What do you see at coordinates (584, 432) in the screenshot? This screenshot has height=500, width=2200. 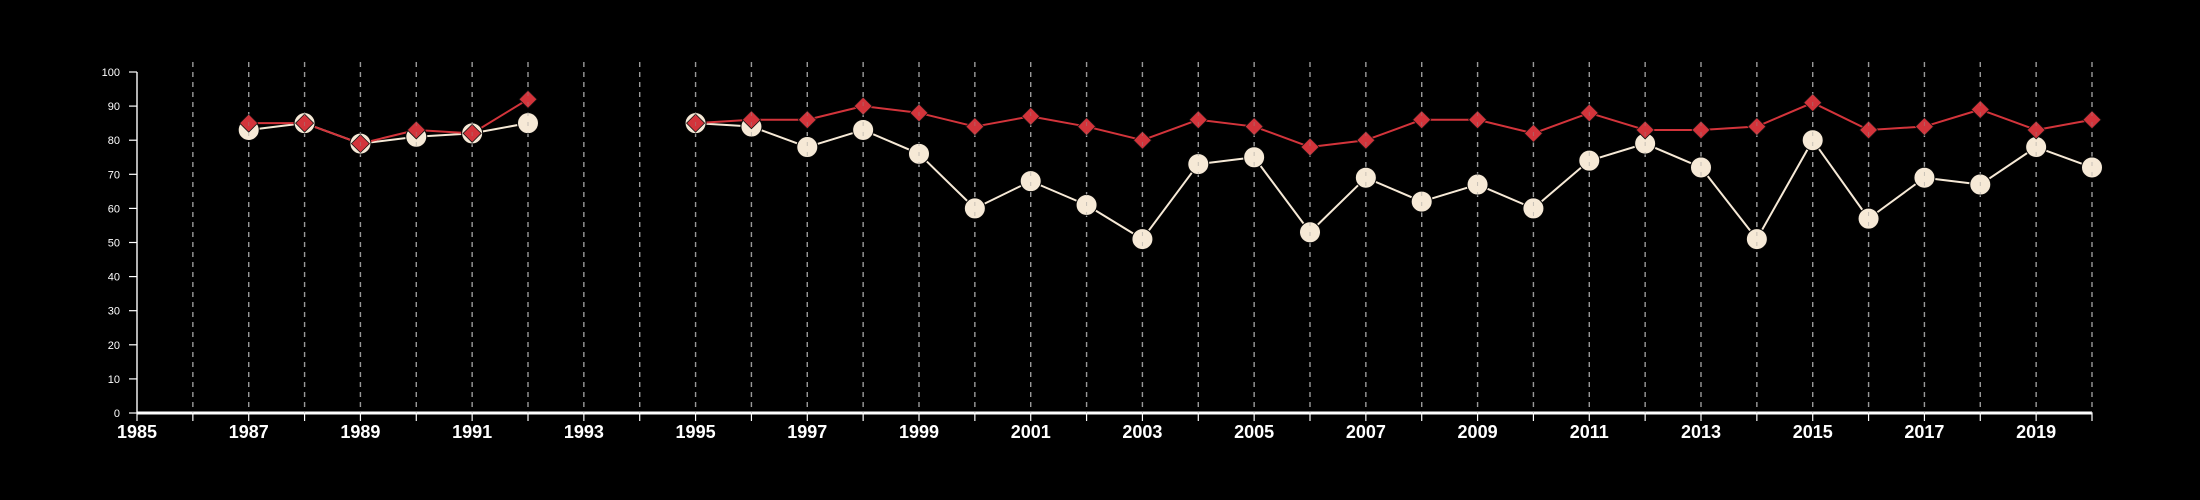 I see `x-tick-label: 1993` at bounding box center [584, 432].